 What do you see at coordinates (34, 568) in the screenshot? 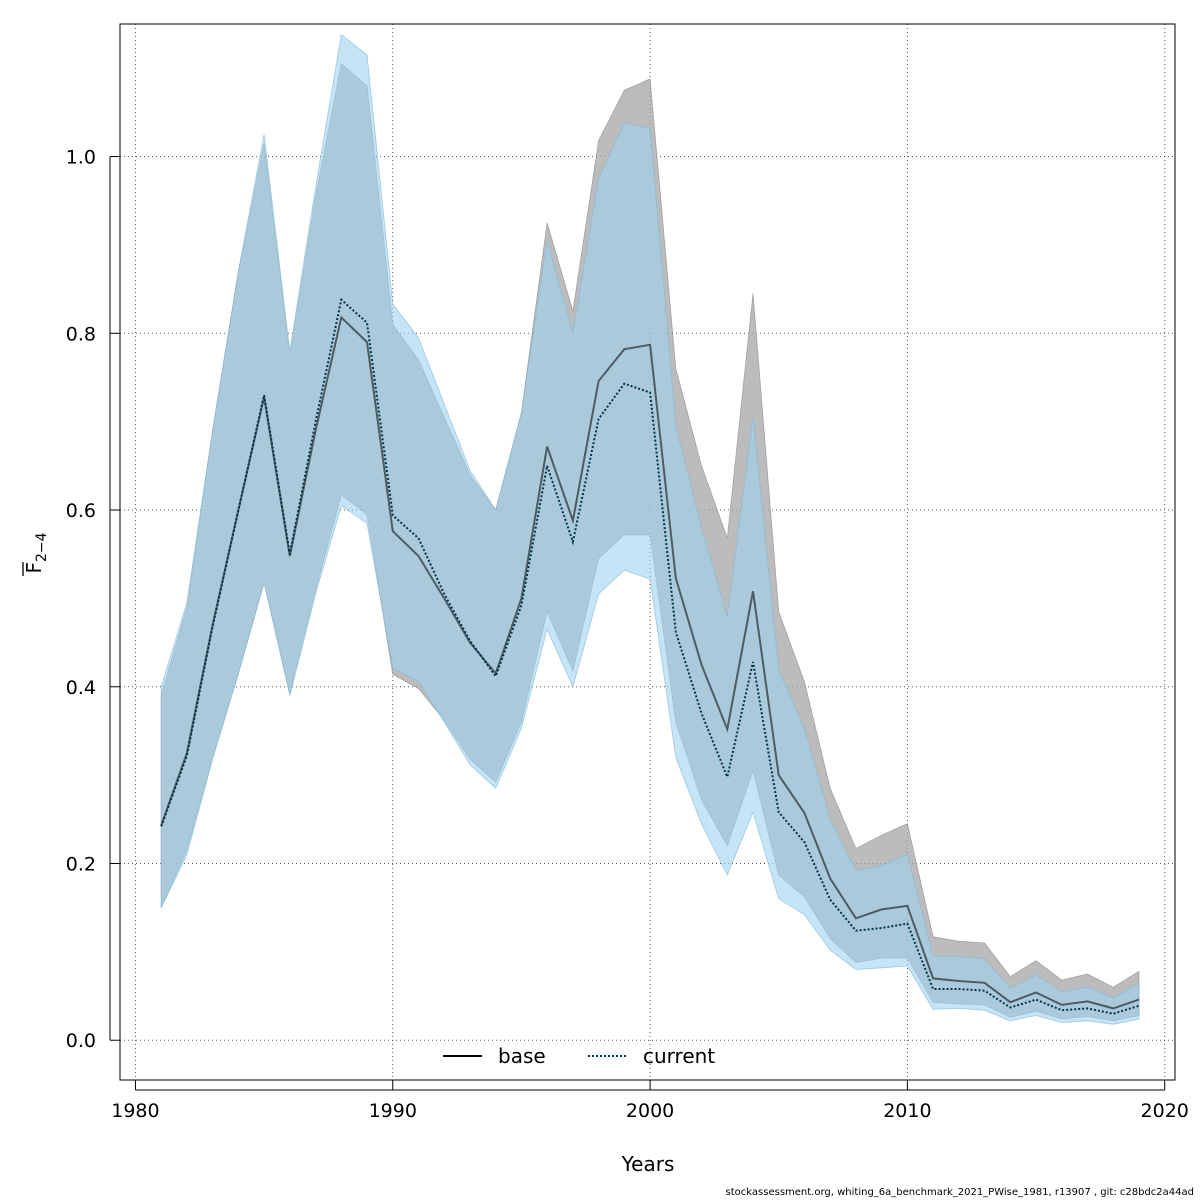
I see `y-axis-title-main: F` at bounding box center [34, 568].